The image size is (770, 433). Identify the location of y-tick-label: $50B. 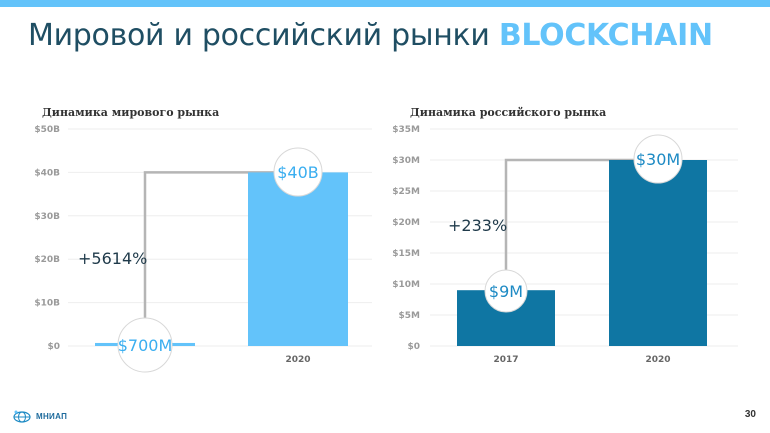
(47, 130).